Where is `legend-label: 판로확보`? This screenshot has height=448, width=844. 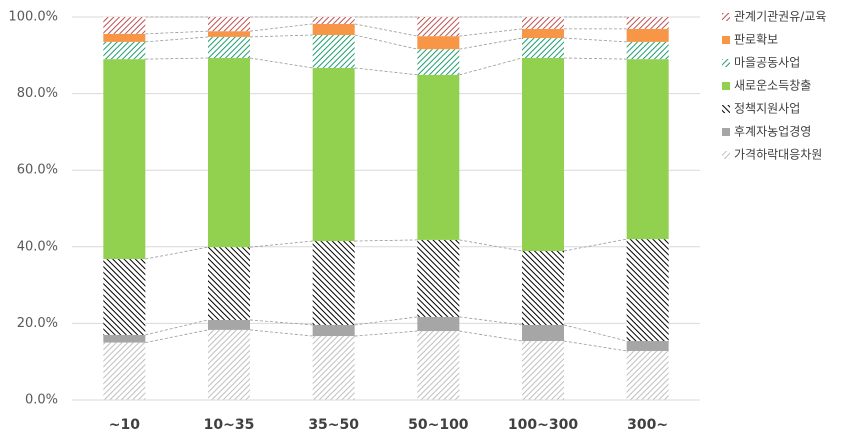 legend-label: 판로확보 is located at coordinates (756, 40).